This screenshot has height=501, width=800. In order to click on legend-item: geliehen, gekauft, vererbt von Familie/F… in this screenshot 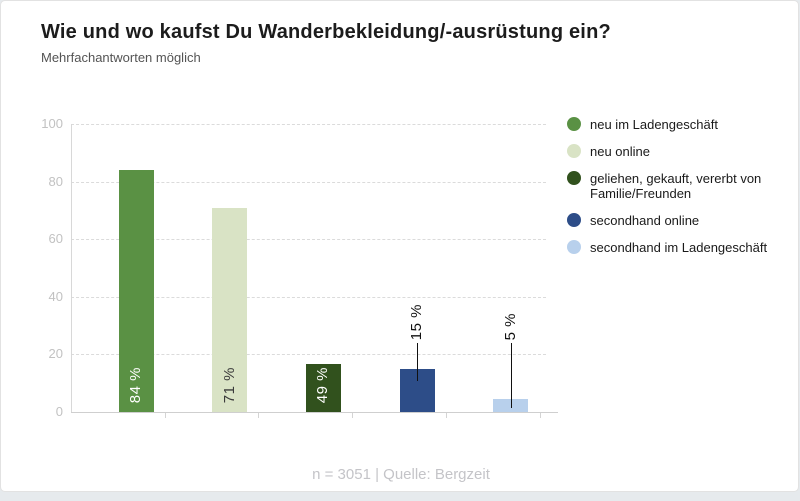, I will do `click(677, 186)`.